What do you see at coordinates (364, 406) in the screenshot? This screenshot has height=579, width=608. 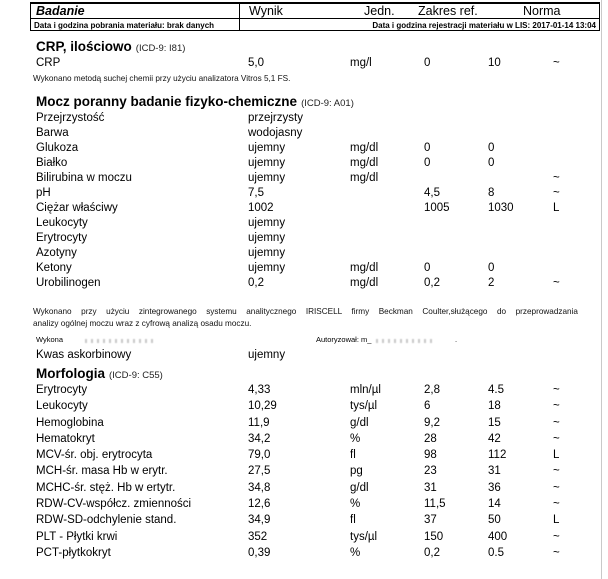 I see `unit: tys/µl` at bounding box center [364, 406].